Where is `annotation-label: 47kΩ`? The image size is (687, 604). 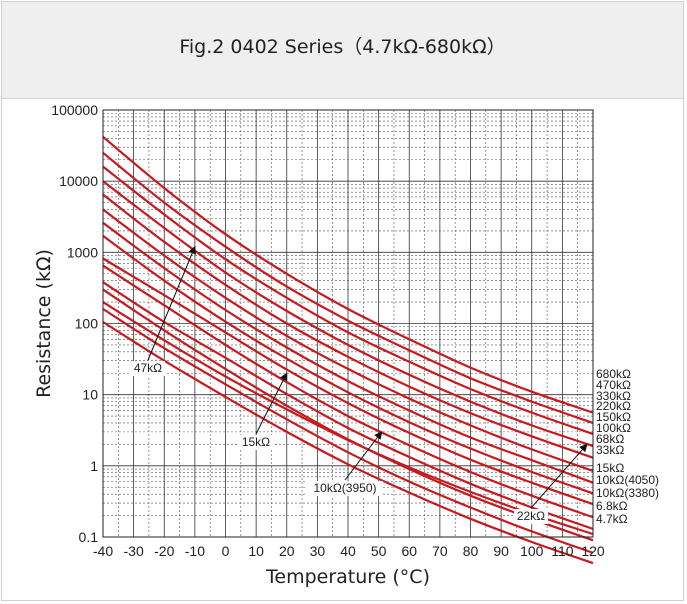
annotation-label: 47kΩ is located at coordinates (148, 368).